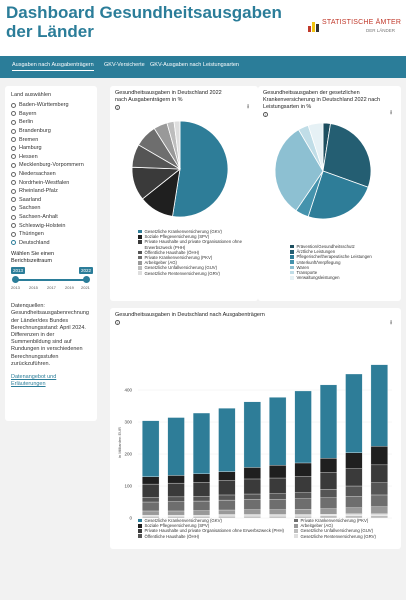 The height and width of the screenshot is (600, 406). Describe the element at coordinates (51, 234) in the screenshot. I see `land-radio-item: Thüringen` at that location.